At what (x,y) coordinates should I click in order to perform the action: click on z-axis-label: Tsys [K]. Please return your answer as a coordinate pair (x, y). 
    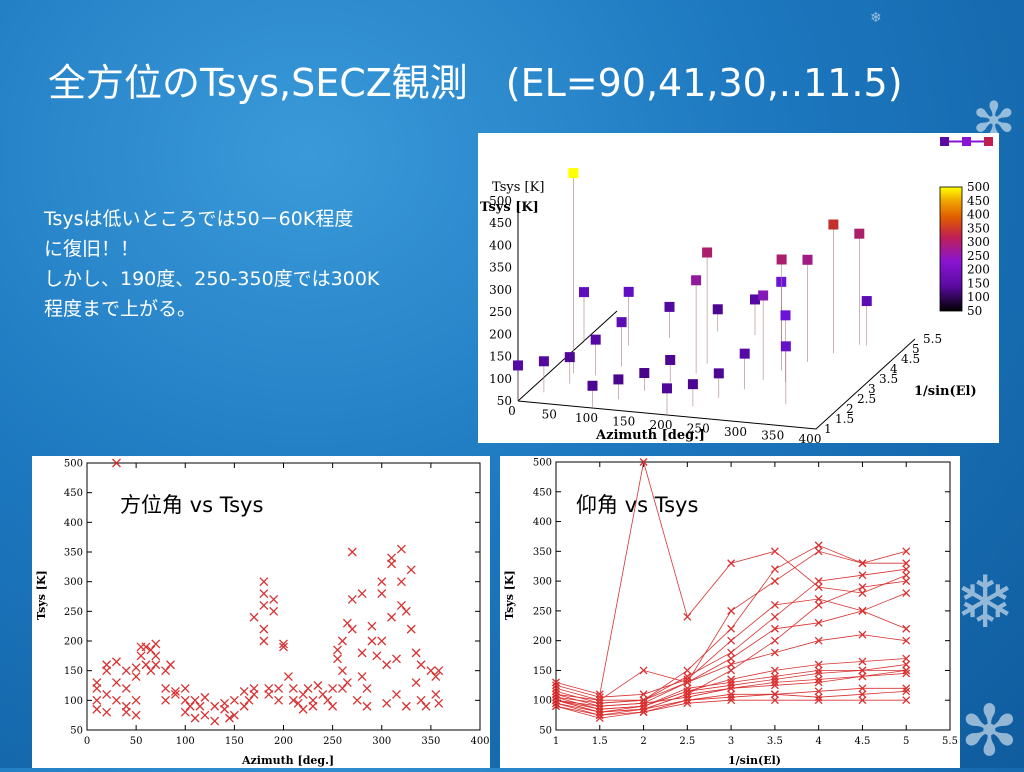
    Looking at the image, I should click on (518, 187).